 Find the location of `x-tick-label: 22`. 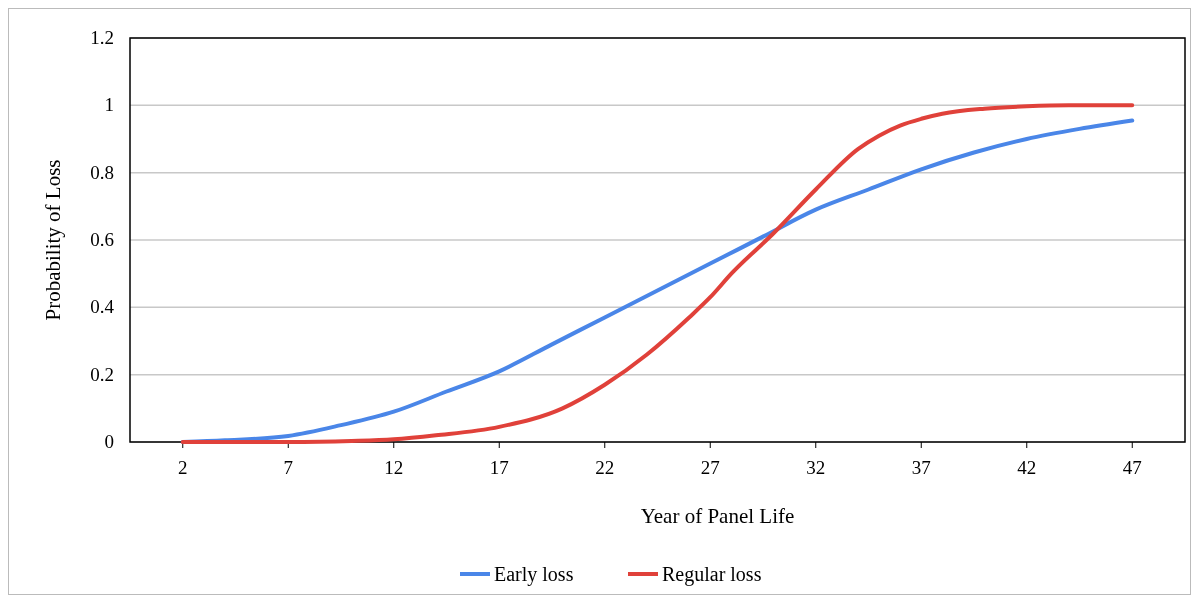

x-tick-label: 22 is located at coordinates (605, 467).